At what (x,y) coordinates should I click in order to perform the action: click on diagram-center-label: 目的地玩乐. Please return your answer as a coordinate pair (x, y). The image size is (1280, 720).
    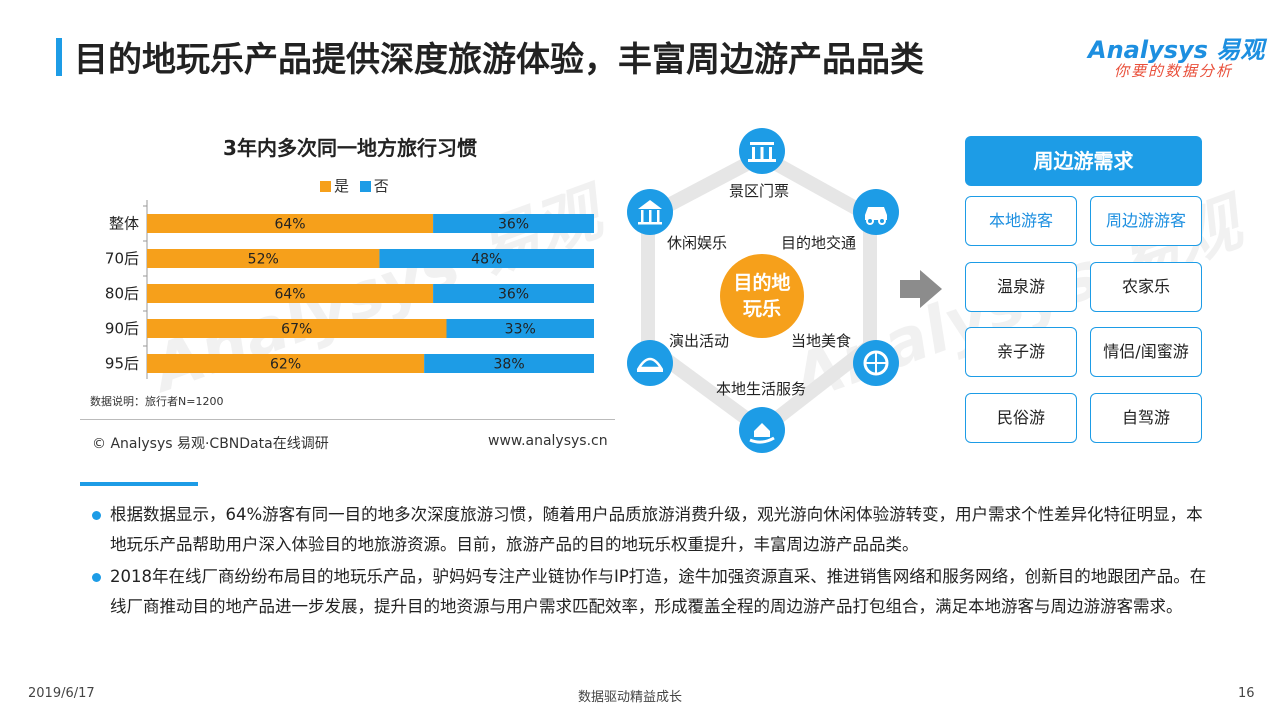
    Looking at the image, I should click on (762, 296).